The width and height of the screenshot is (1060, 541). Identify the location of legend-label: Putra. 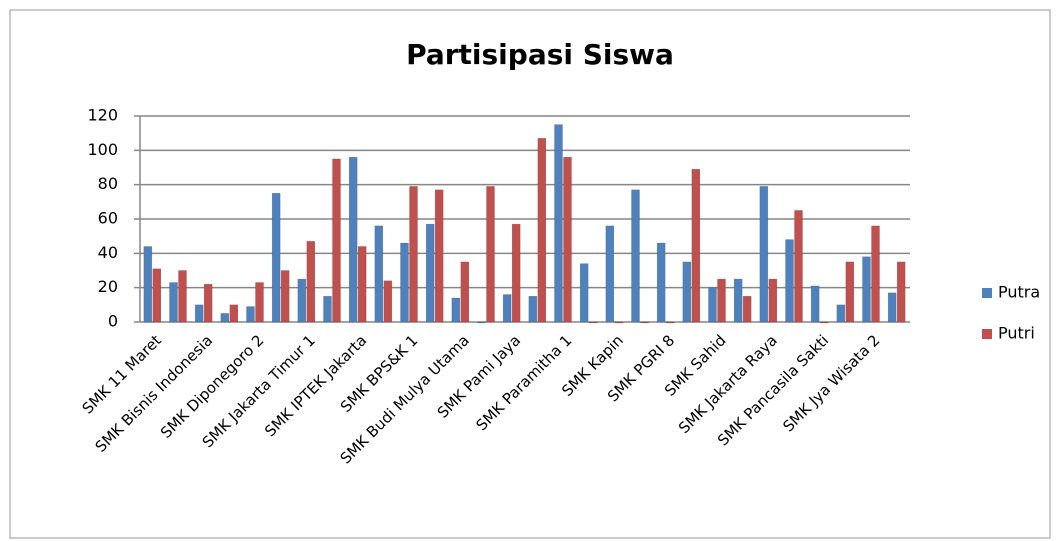
(1019, 292).